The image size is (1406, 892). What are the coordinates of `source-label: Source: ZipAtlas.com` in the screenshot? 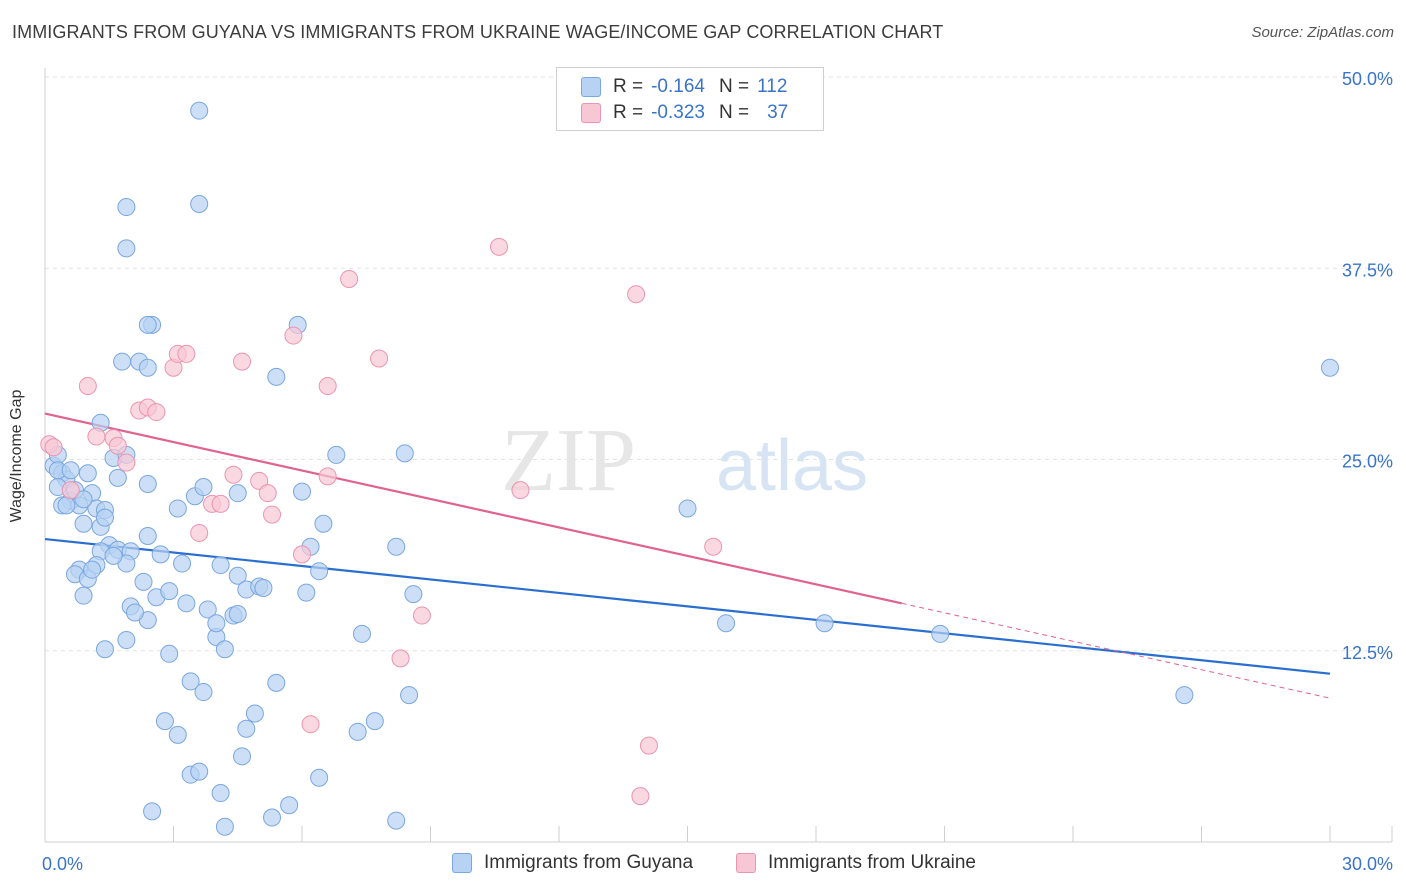 It's located at (1322, 32).